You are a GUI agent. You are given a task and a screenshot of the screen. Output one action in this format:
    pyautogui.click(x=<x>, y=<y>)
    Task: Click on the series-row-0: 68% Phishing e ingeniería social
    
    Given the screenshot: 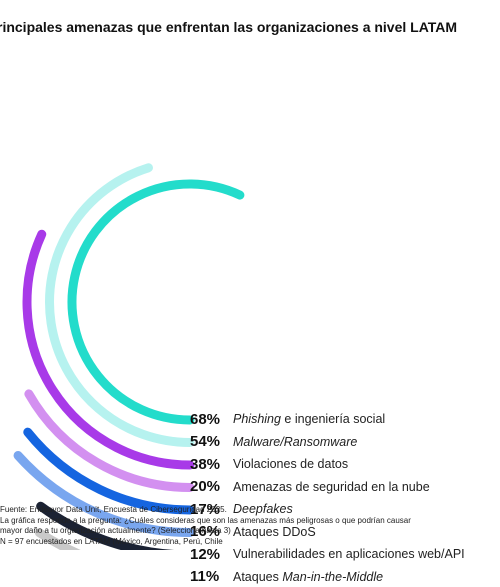 What is the action you would take?
    pyautogui.click(x=287, y=419)
    